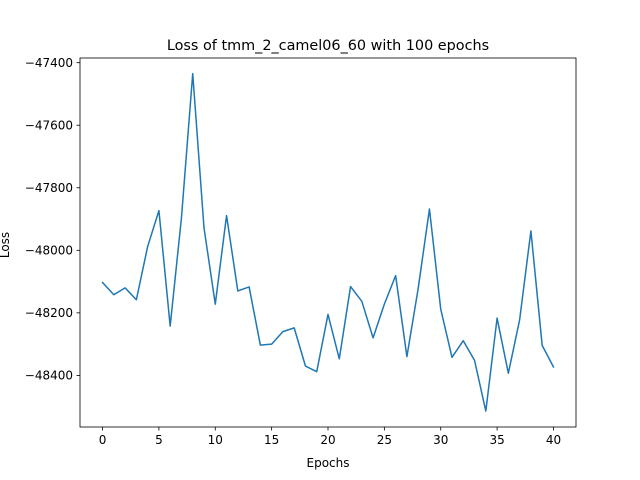 The height and width of the screenshot is (480, 640). Describe the element at coordinates (49, 63) in the screenshot. I see `y-tick-label: −47400` at that location.